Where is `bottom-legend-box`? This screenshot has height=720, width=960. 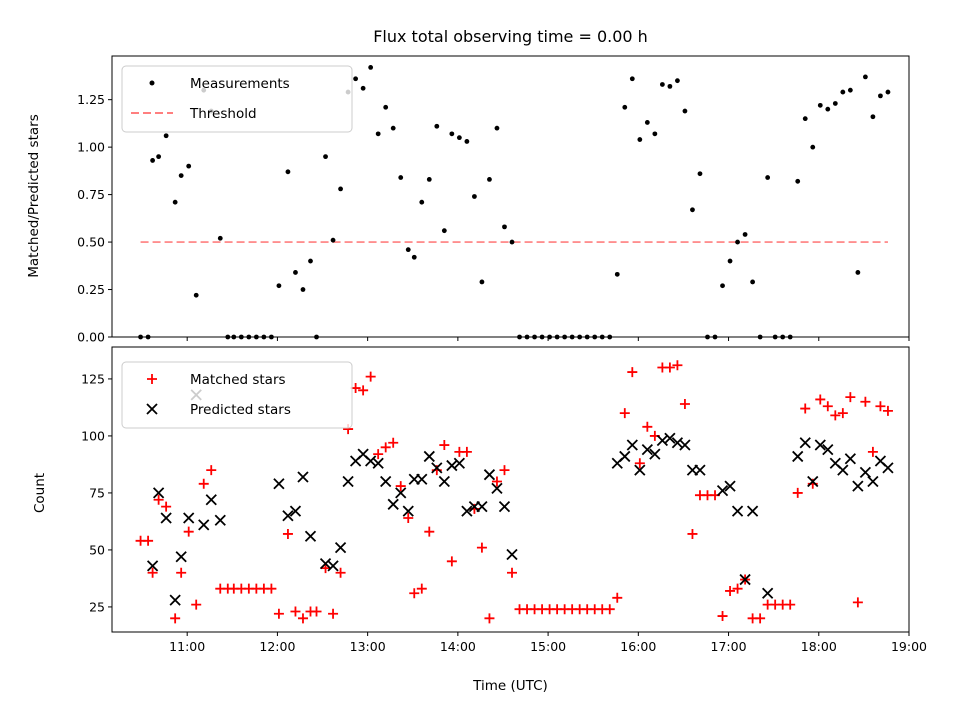 bottom-legend-box is located at coordinates (237, 395).